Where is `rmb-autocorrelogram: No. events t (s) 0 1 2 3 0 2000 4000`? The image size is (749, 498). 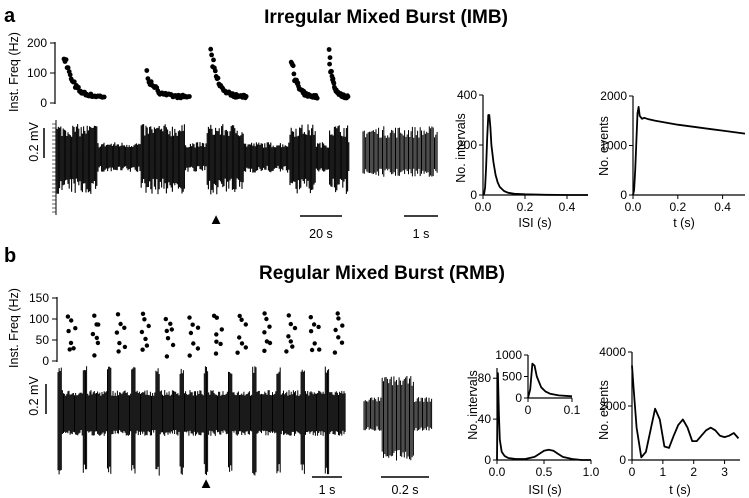 rmb-autocorrelogram: No. events t (s) 0 1 2 3 0 2000 4000 is located at coordinates (668, 421).